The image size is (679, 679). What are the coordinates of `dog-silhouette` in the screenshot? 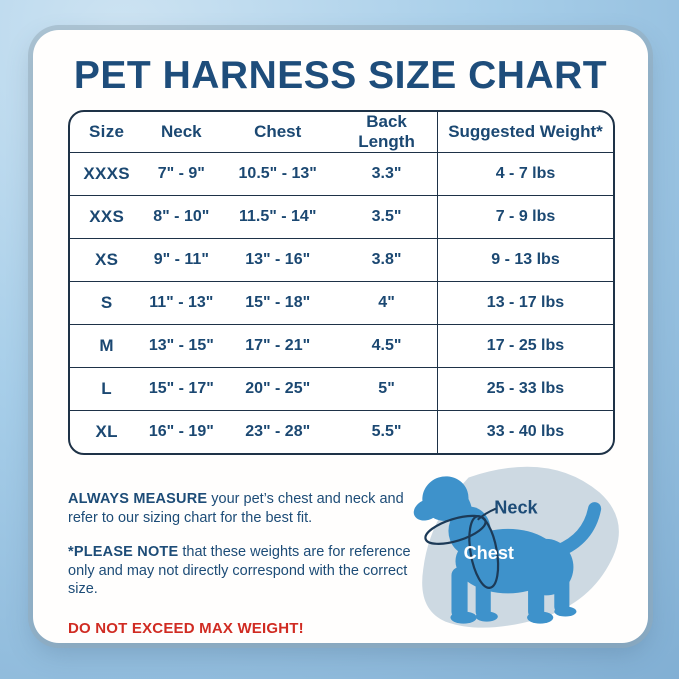 It's located at (507, 550).